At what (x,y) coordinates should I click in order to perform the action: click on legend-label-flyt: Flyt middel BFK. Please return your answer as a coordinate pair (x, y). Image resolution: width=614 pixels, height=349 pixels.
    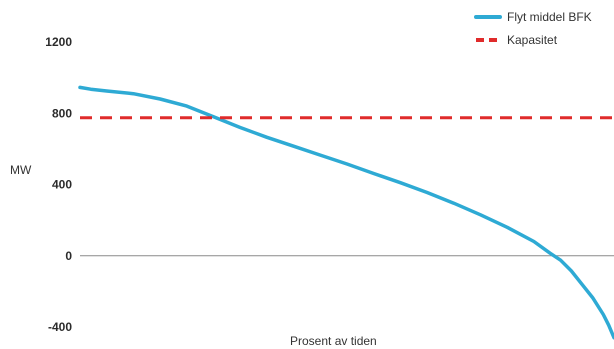
    Looking at the image, I should click on (549, 17).